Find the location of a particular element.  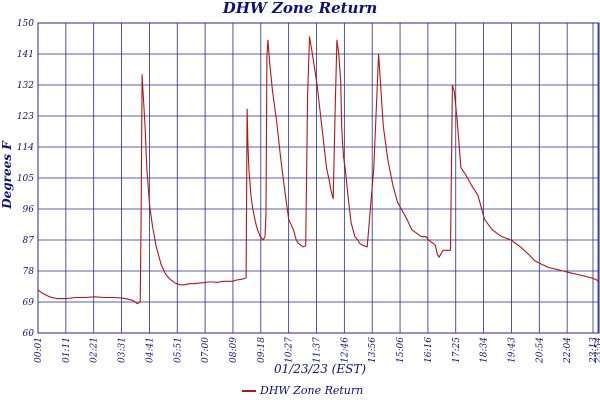

x-tick-label: 01:11 is located at coordinates (67, 350).